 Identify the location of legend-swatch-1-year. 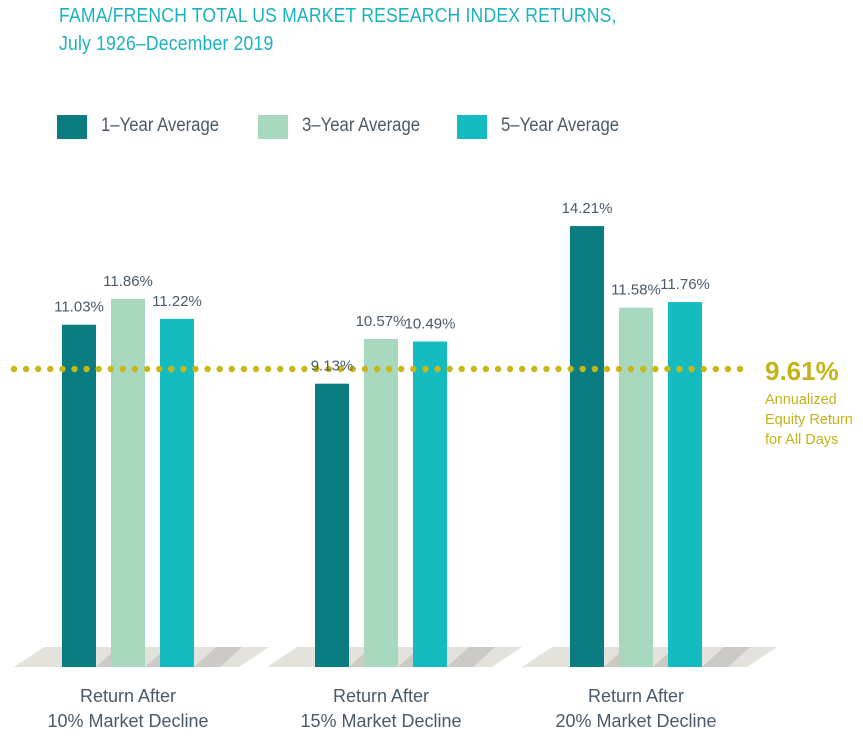
(72, 127).